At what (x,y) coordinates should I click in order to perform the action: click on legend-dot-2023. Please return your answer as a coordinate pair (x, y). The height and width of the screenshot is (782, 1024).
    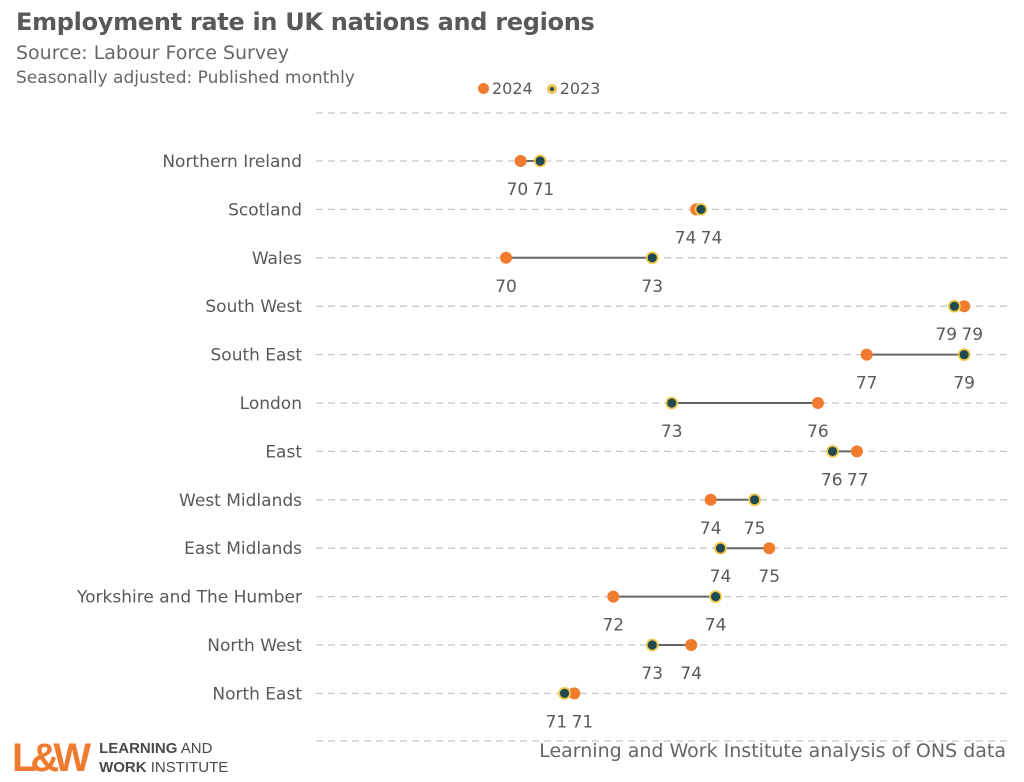
    Looking at the image, I should click on (551, 88).